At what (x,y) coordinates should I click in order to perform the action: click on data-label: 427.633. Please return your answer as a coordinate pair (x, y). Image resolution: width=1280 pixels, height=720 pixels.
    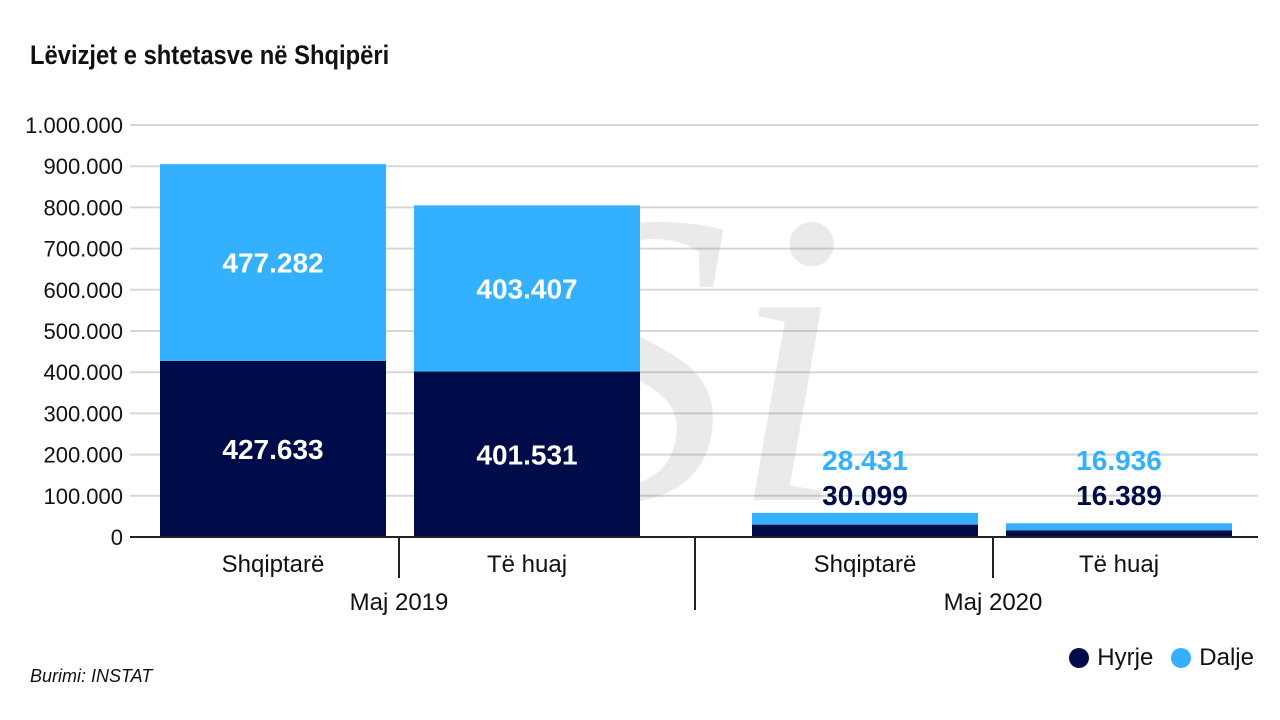
    Looking at the image, I should click on (272, 449).